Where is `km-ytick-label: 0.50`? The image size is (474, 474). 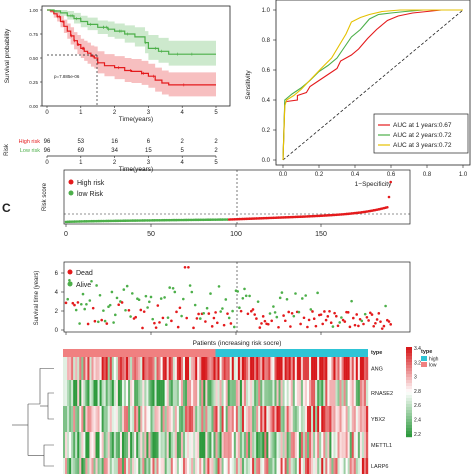 km-ytick-label: 0.50 is located at coordinates (33, 58).